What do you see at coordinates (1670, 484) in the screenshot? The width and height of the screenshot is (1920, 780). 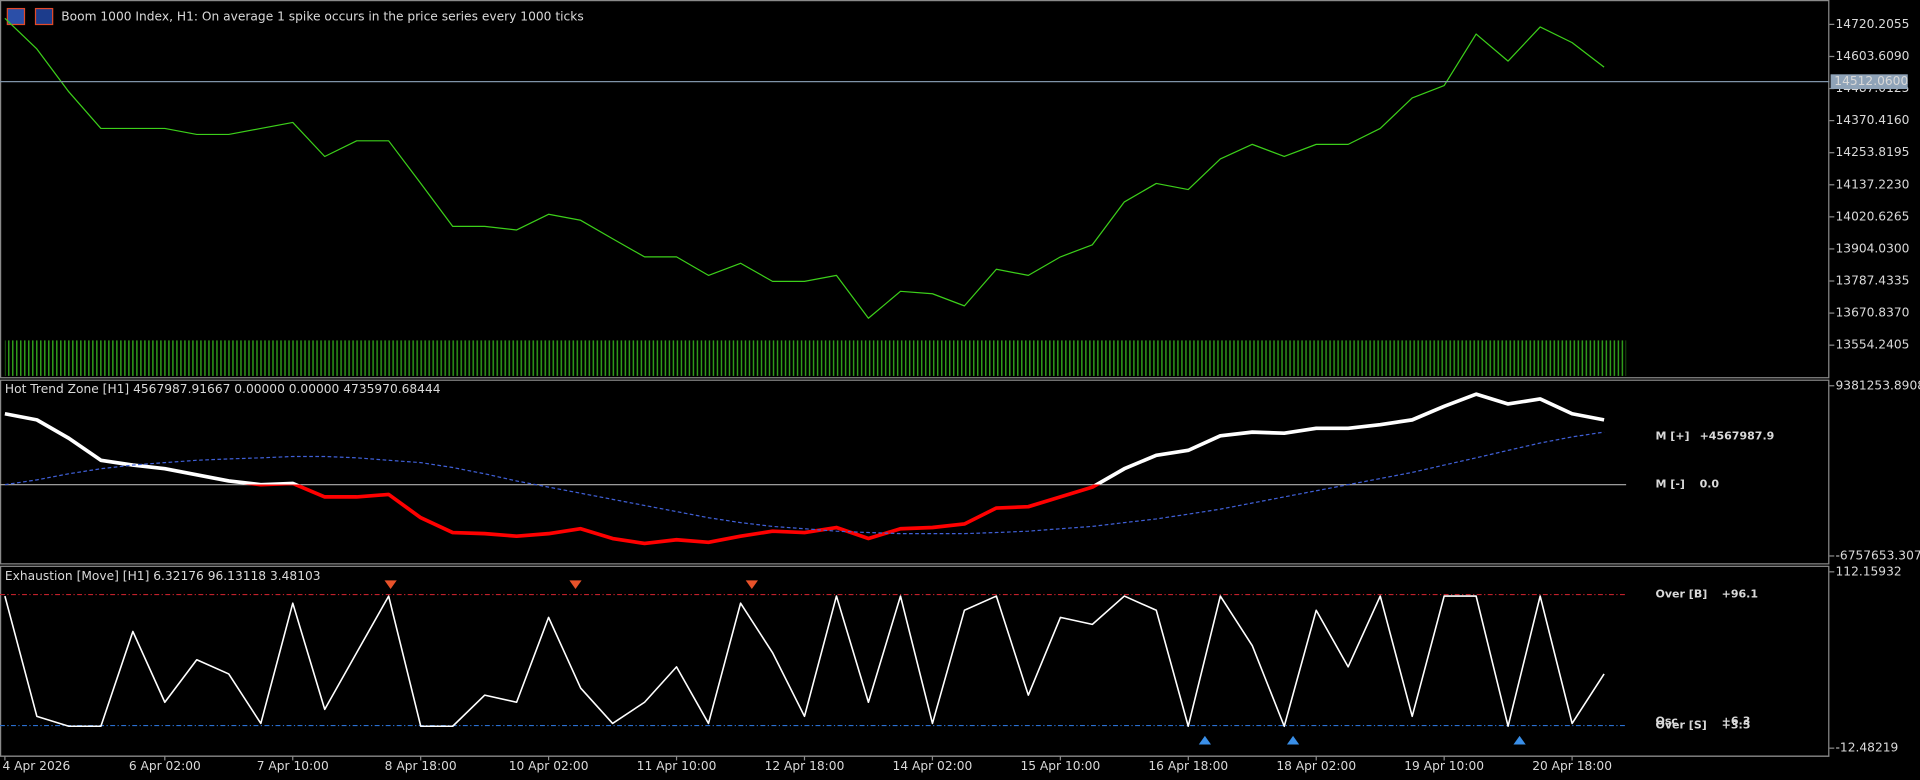 I see `level-name: M [-]` at bounding box center [1670, 484].